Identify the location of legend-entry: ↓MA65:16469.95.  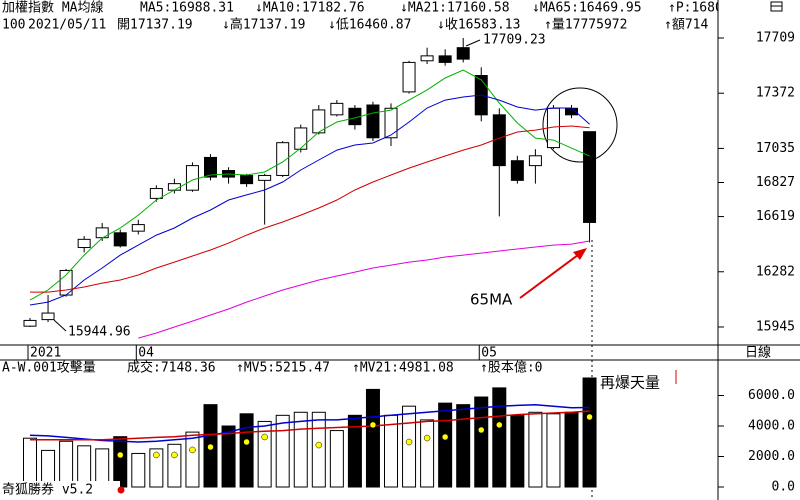
(587, 8).